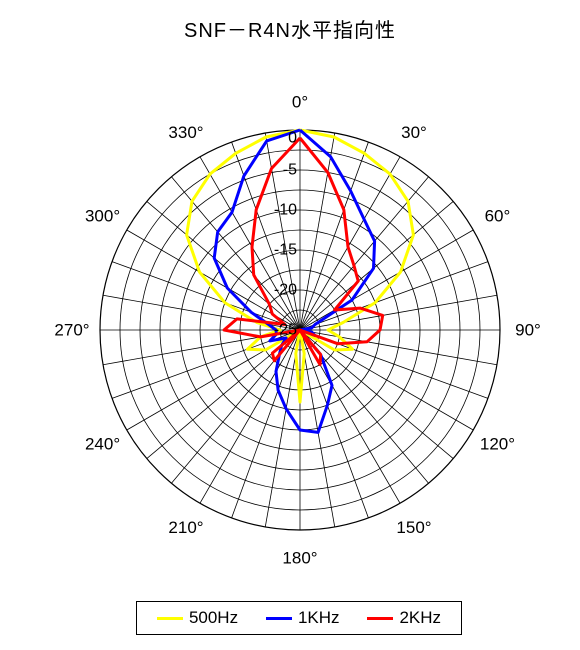 Image resolution: width=580 pixels, height=650 pixels. Describe the element at coordinates (102, 444) in the screenshot. I see `angle-tick-label: 240°` at that location.